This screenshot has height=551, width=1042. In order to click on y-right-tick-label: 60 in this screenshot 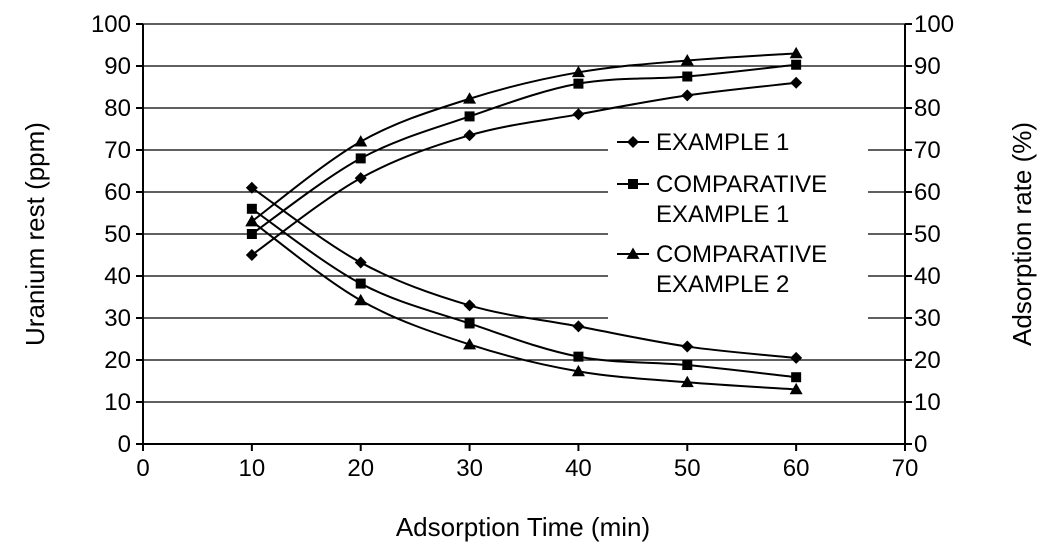, I will do `click(927, 192)`.